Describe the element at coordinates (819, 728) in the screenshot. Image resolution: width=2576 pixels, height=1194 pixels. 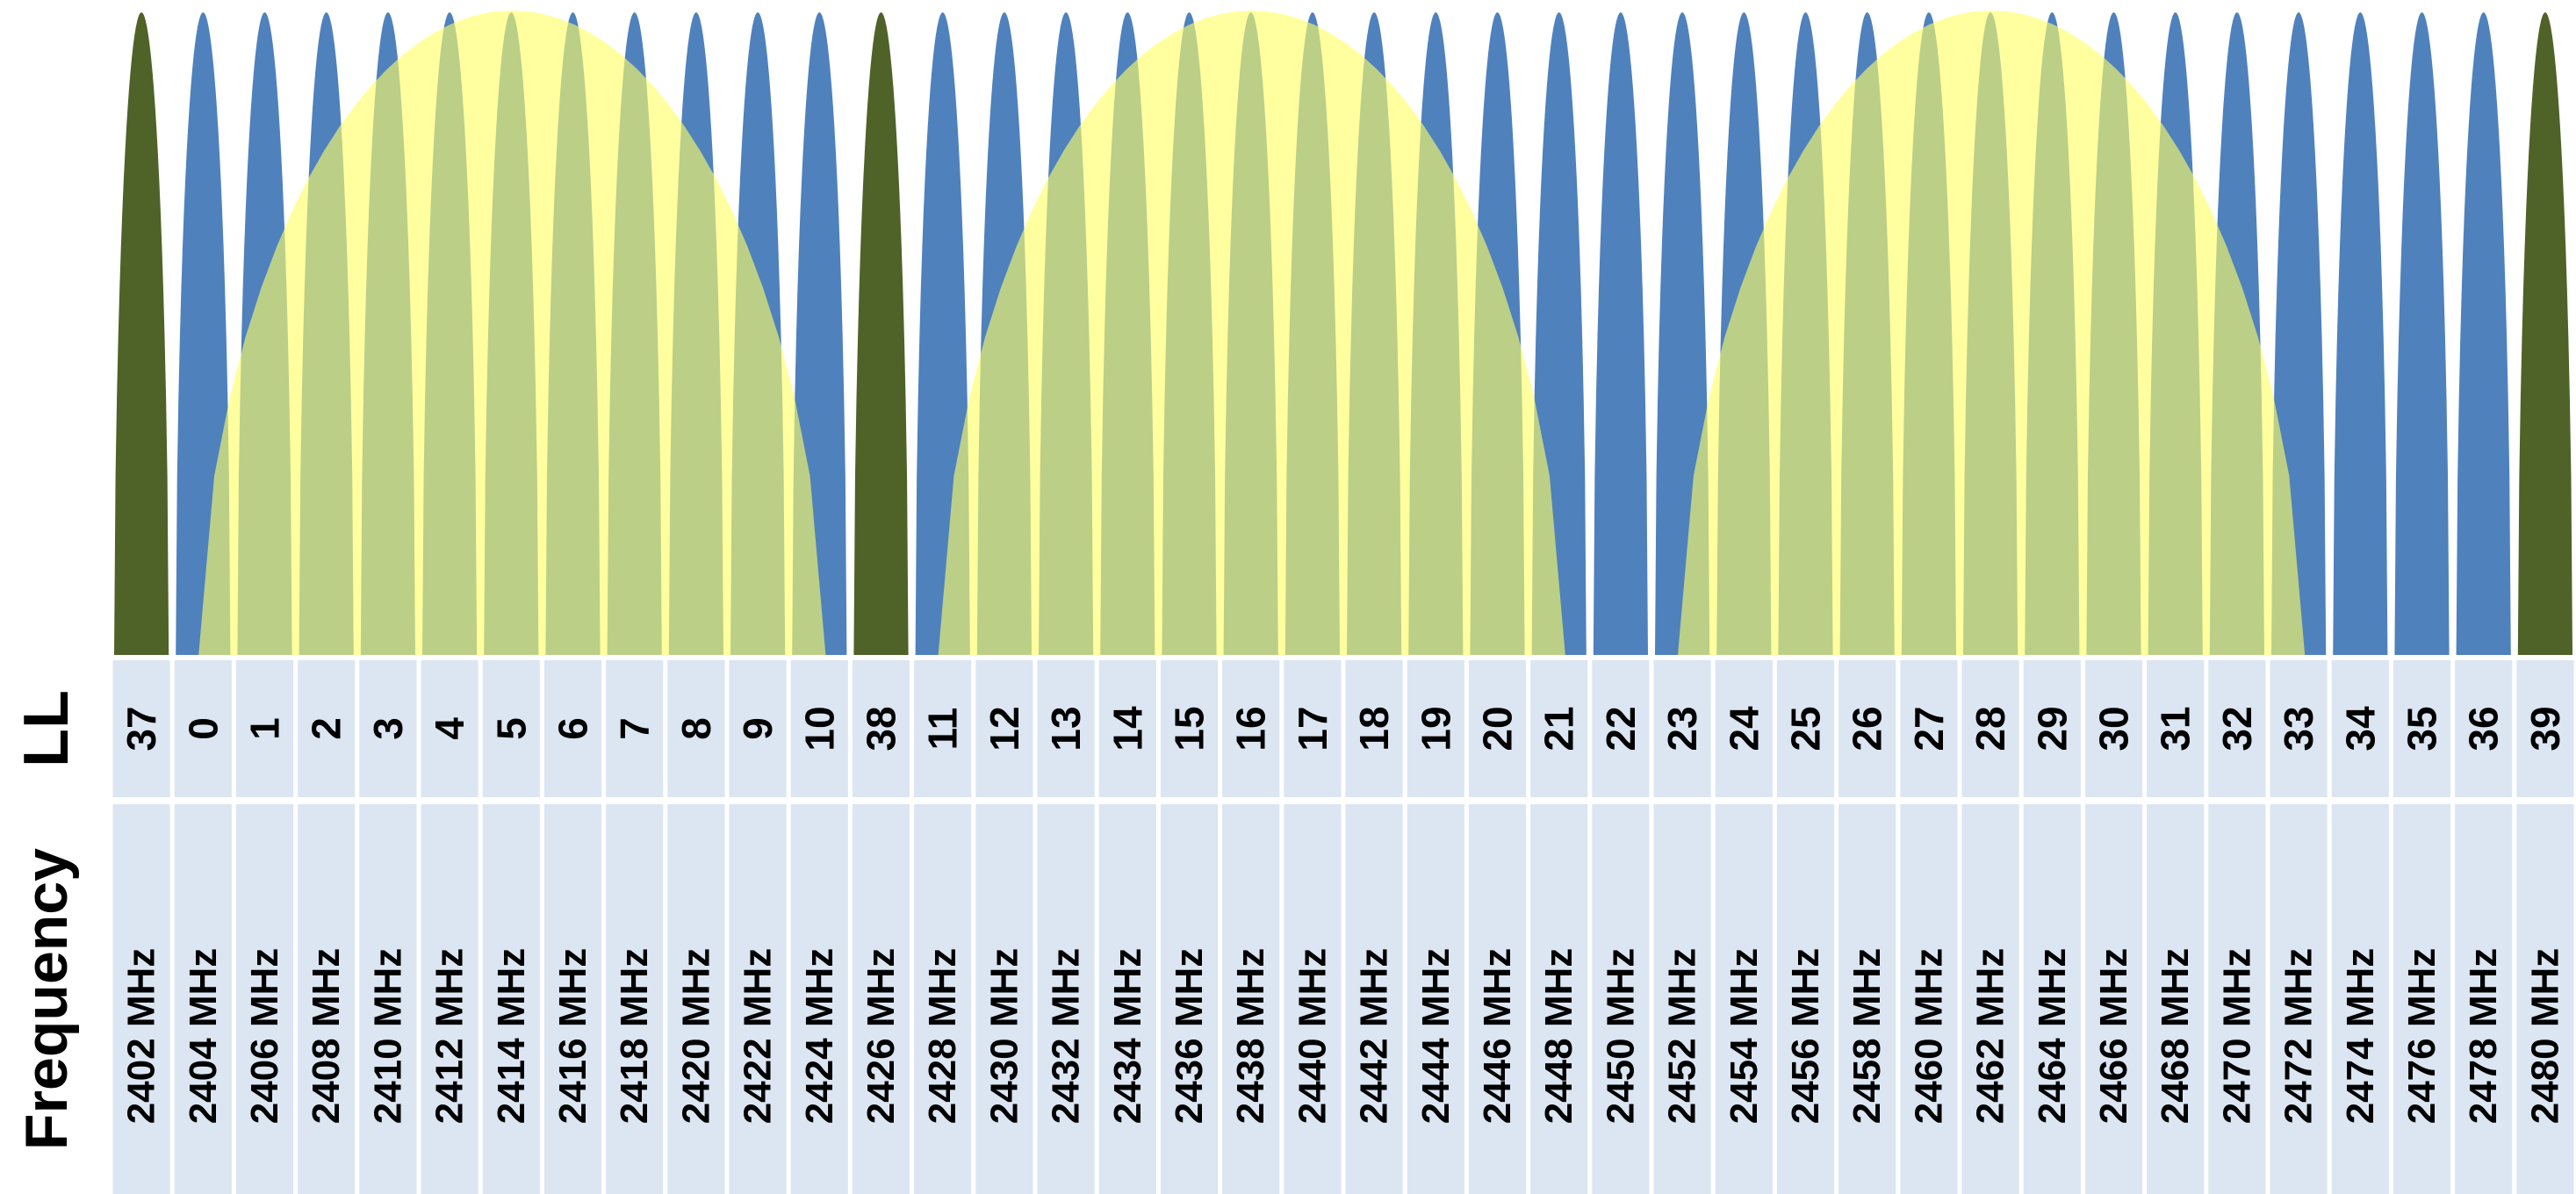
I see `ll-number-10: 10` at that location.